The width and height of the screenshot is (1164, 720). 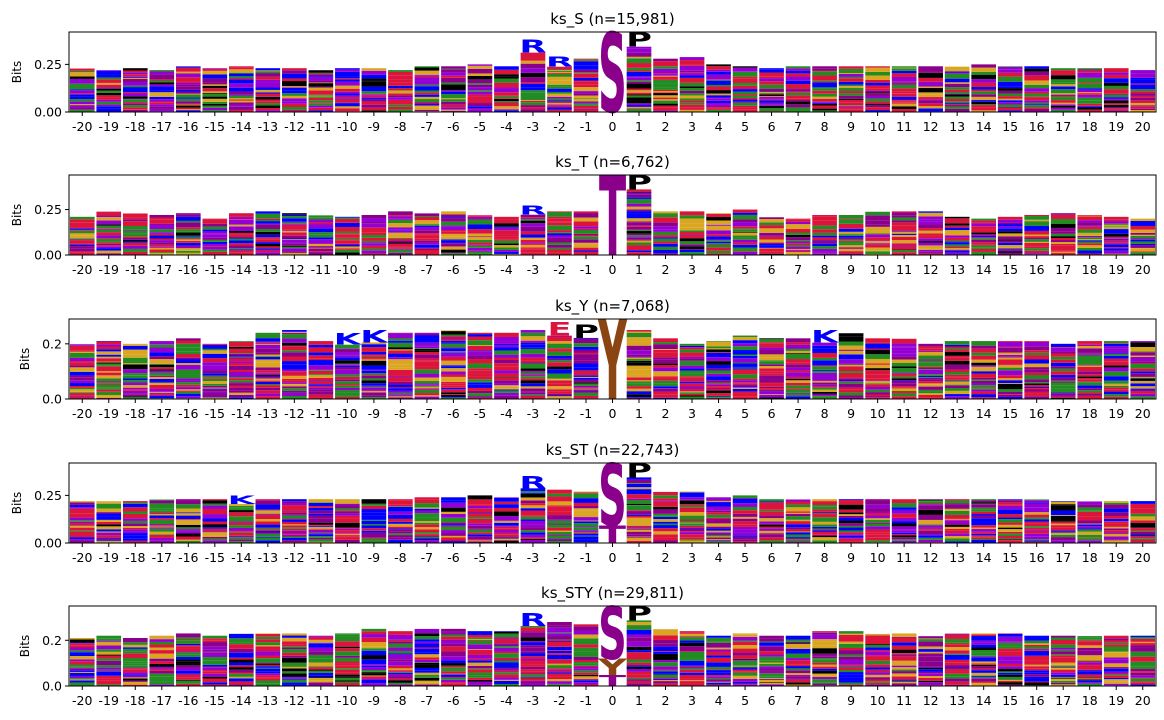 What do you see at coordinates (878, 557) in the screenshot?
I see `x-tick-label: 10` at bounding box center [878, 557].